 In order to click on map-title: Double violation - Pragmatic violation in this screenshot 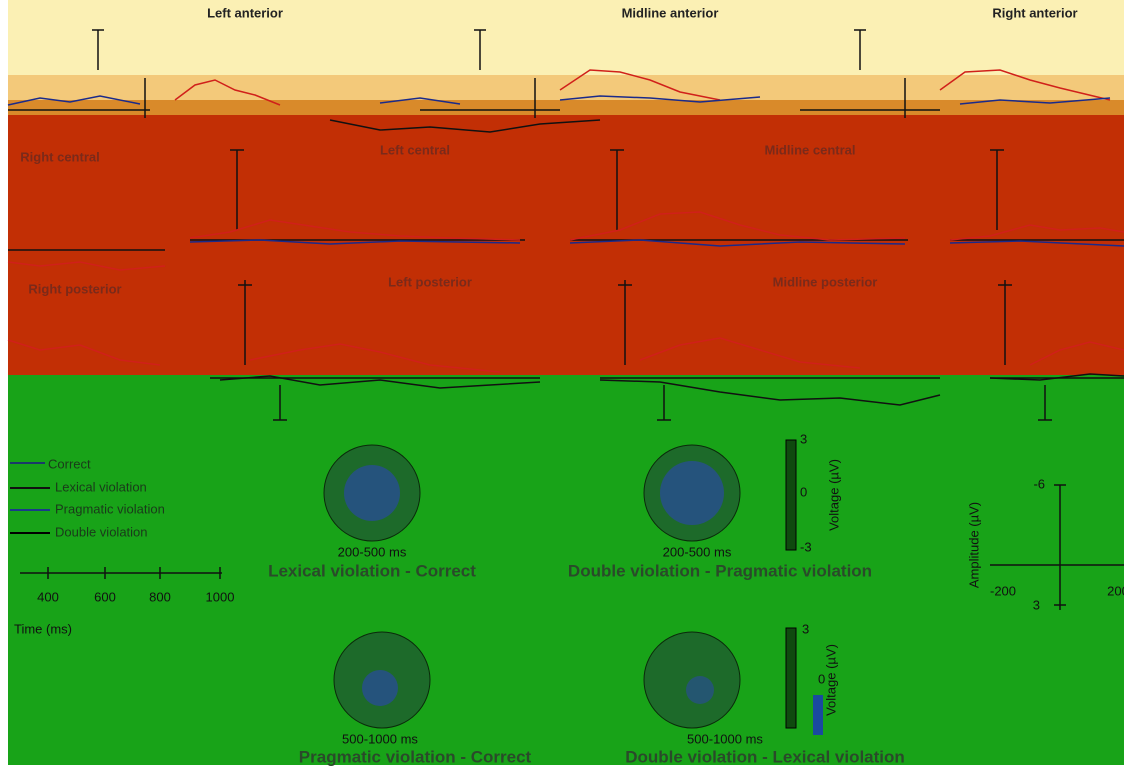, I will do `click(720, 570)`.